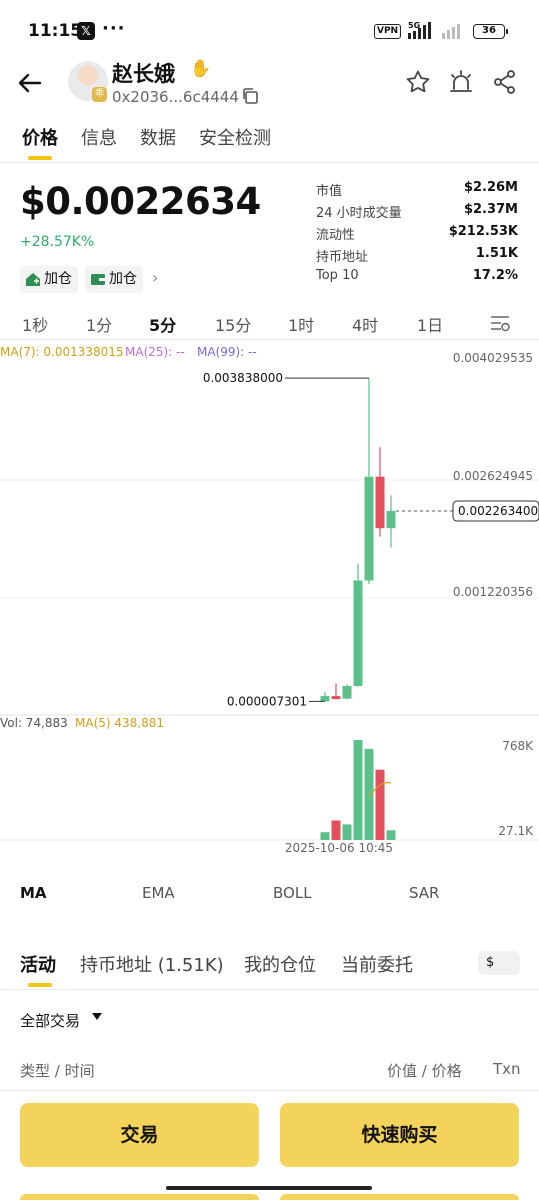  What do you see at coordinates (139, 1135) in the screenshot?
I see `trade-button: 交易` at bounding box center [139, 1135].